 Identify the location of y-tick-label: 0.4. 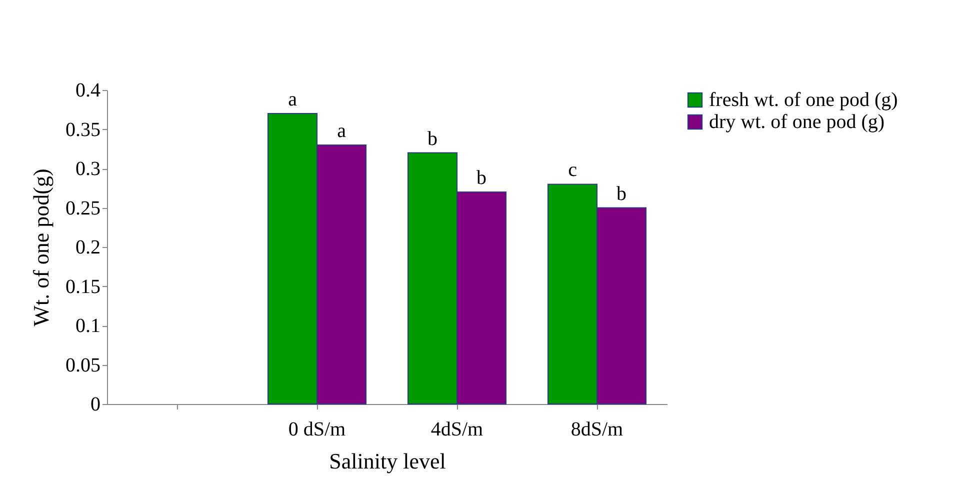
(88, 91).